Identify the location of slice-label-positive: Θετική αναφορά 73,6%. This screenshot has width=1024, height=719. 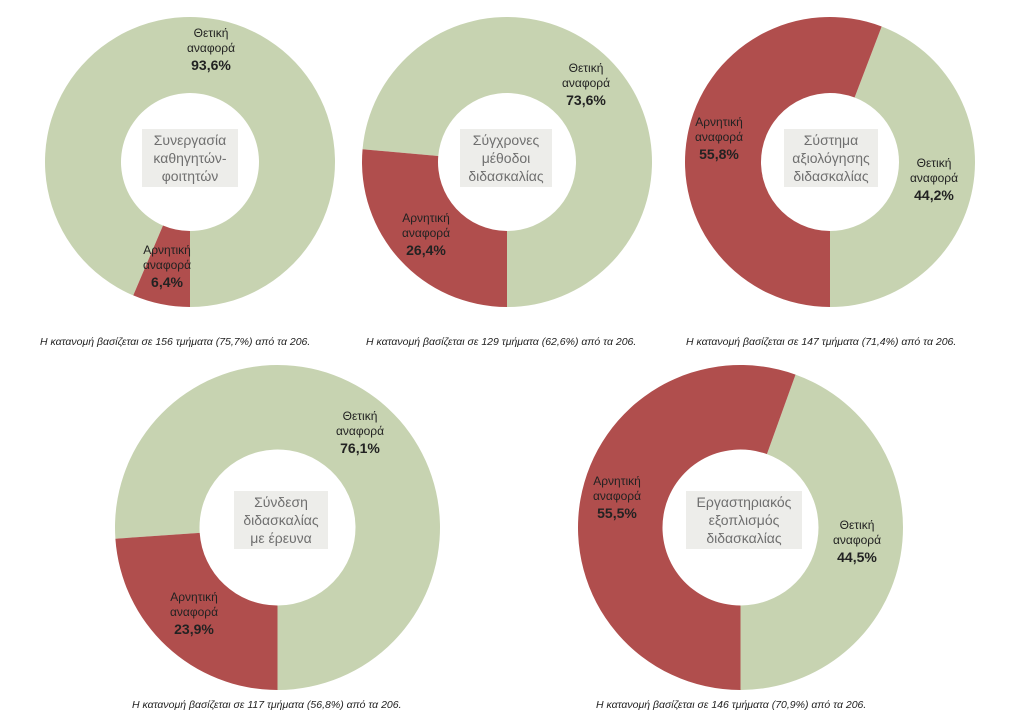
(586, 85).